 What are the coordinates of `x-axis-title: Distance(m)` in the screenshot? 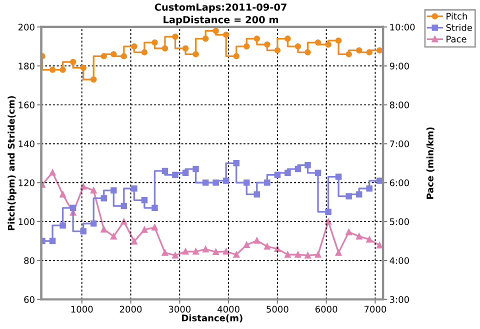 It's located at (212, 318).